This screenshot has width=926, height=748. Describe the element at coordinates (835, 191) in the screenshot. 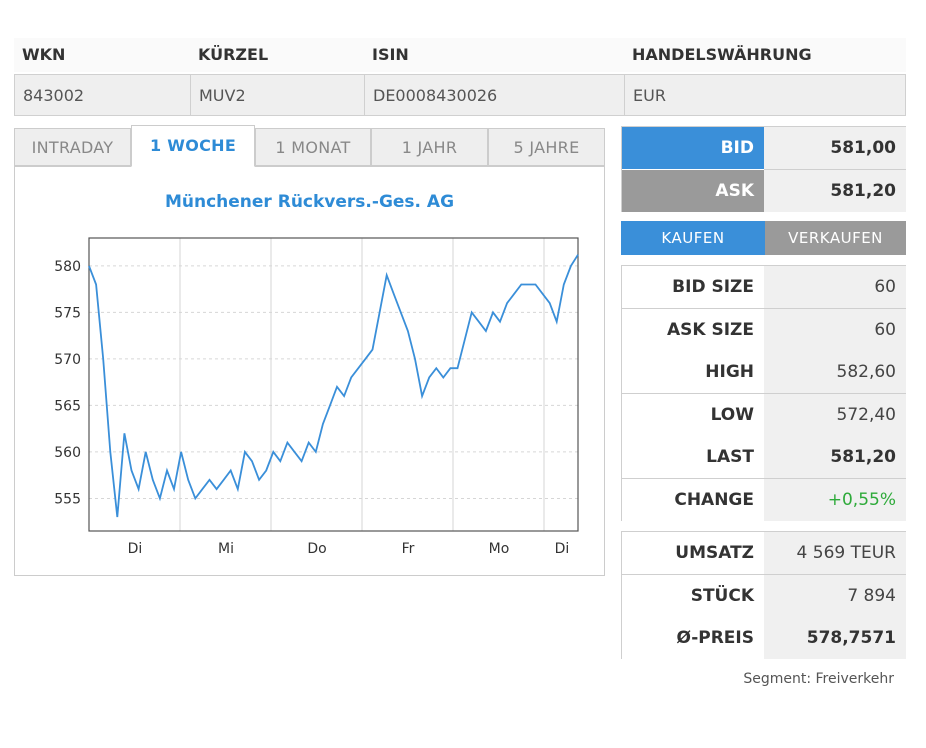

I see `ask-value: 581,20` at that location.